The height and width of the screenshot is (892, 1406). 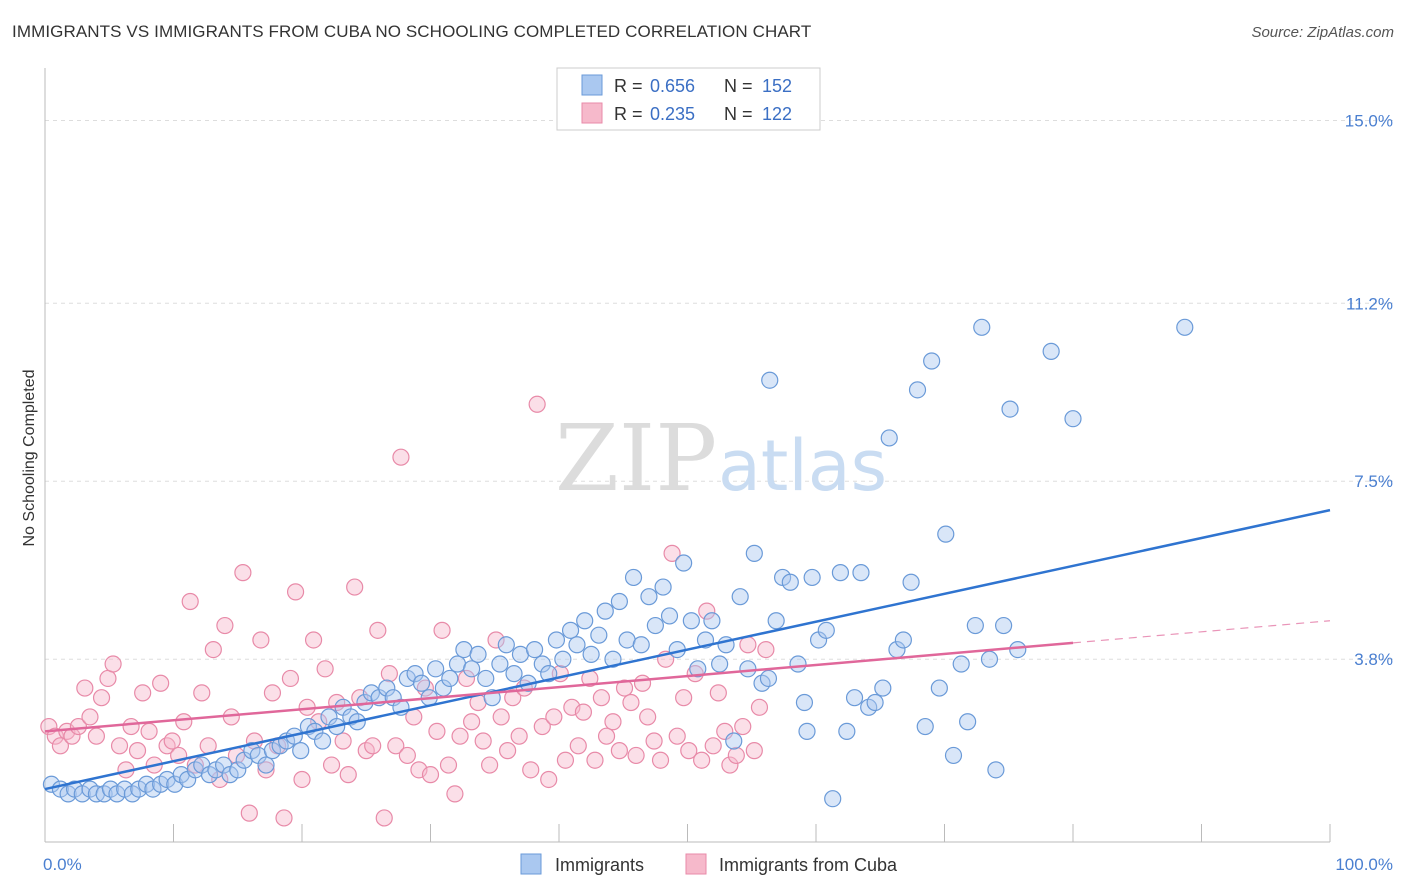 What do you see at coordinates (62, 864) in the screenshot?
I see `x-tick-label: 0.0%` at bounding box center [62, 864].